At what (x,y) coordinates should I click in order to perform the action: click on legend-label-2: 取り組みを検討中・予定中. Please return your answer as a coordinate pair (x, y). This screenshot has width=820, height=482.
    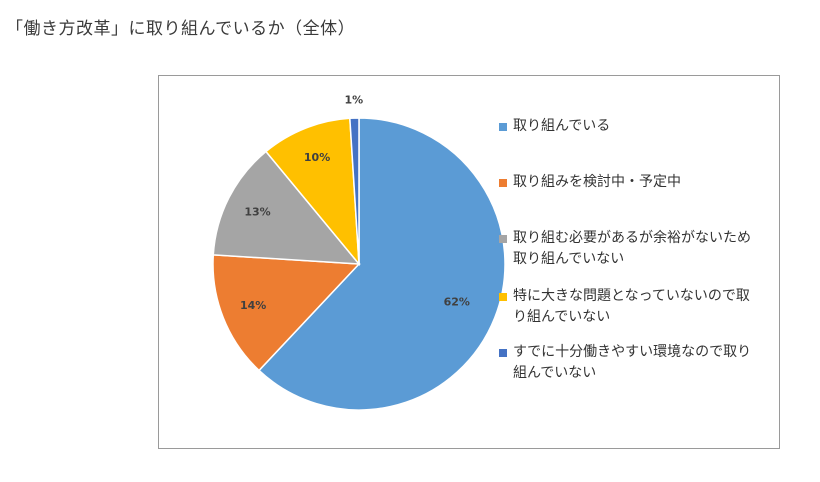
    Looking at the image, I should click on (597, 182).